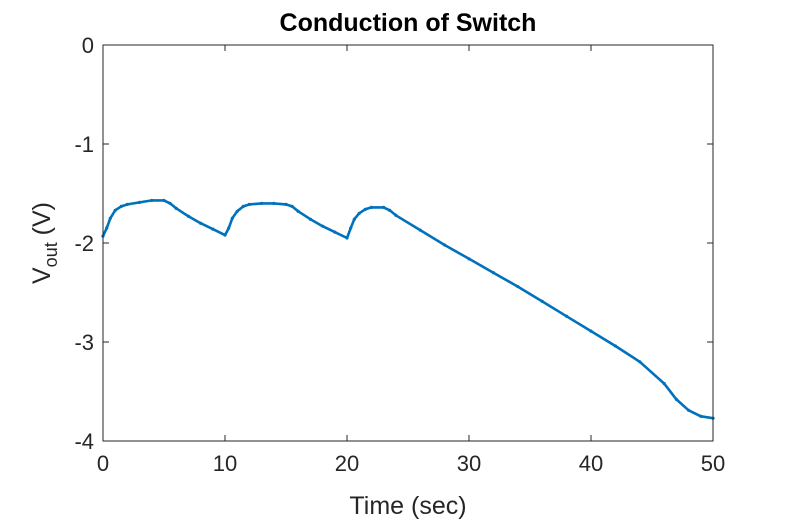  I want to click on y-tick-label: -1, so click(84, 144).